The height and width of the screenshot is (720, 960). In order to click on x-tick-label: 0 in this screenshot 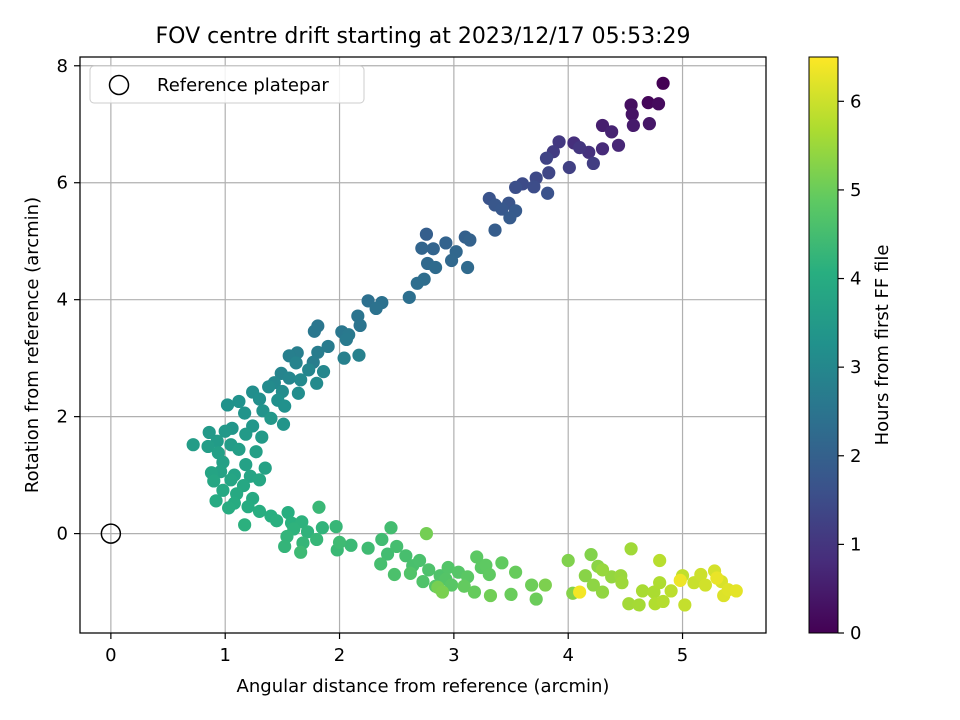, I will do `click(110, 655)`.